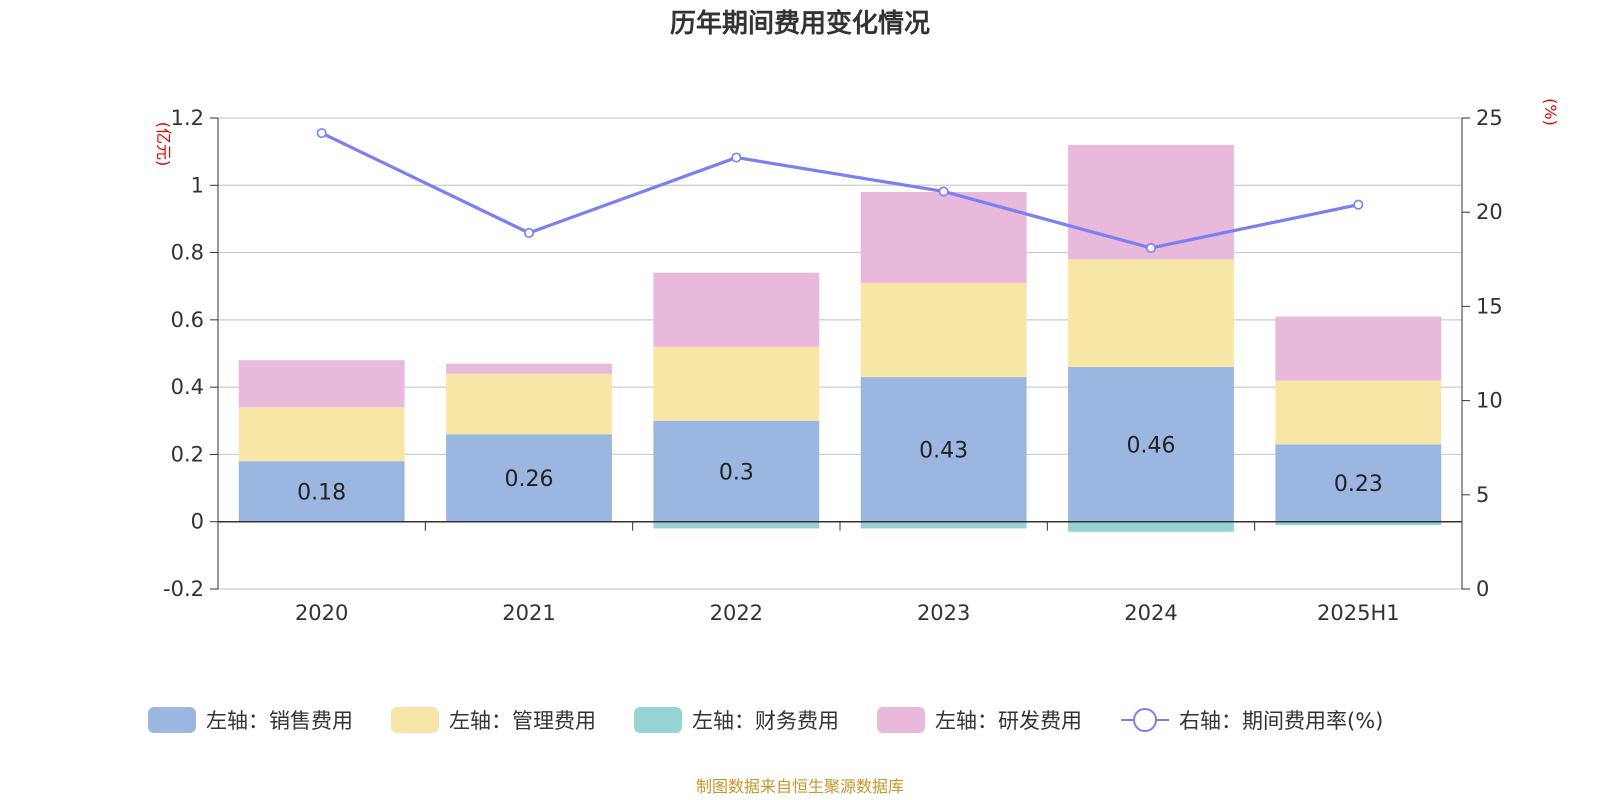 Image resolution: width=1600 pixels, height=800 pixels. I want to click on legend-label-sales: 左轴：销售费用, so click(279, 721).